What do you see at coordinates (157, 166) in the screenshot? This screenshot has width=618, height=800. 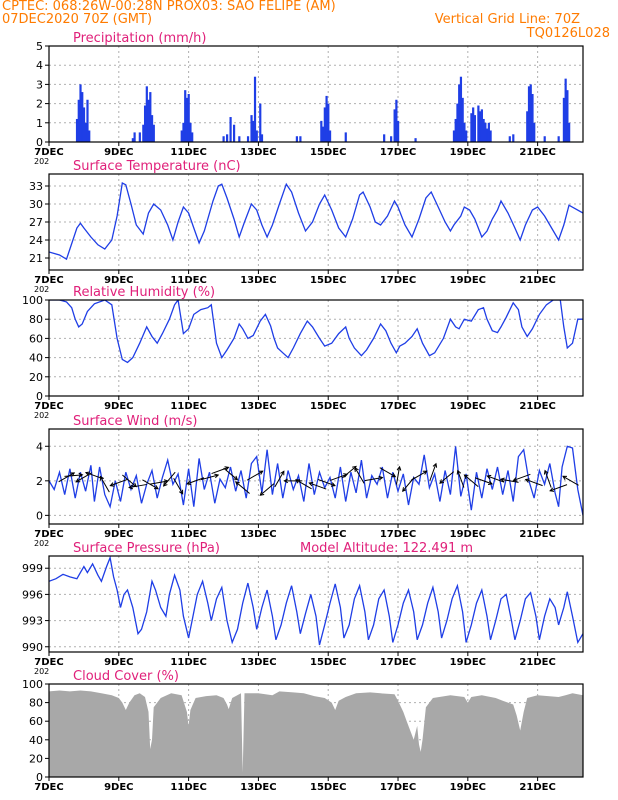 I see `panel-title: Surface Temperature (nC)` at bounding box center [157, 166].